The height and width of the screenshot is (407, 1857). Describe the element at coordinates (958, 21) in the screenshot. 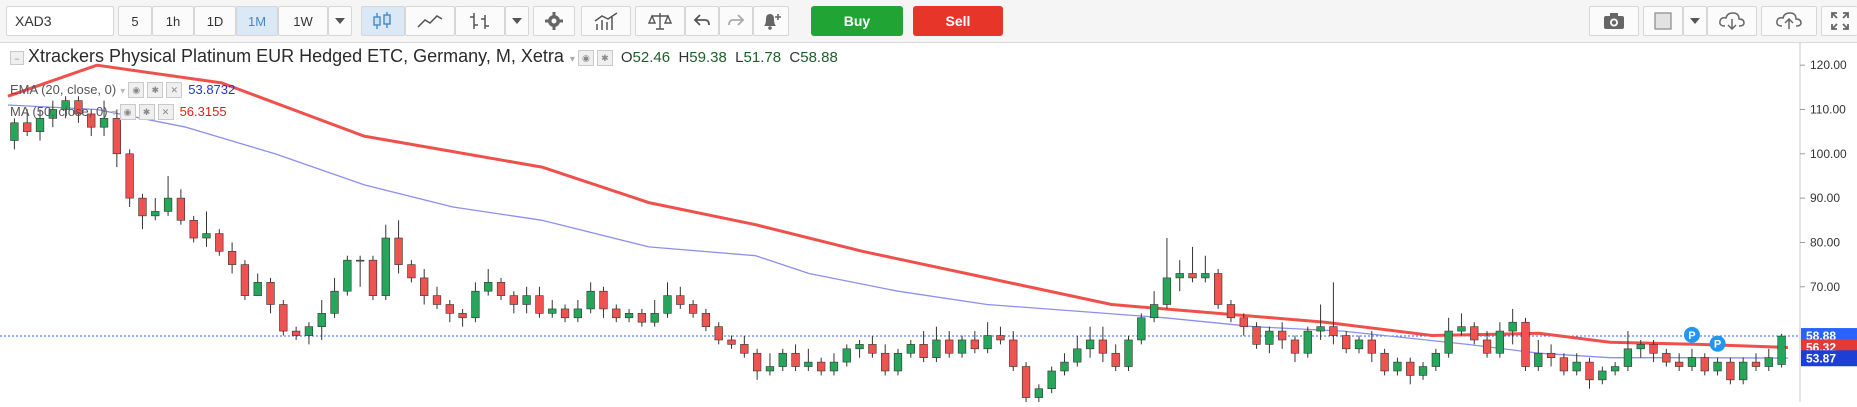

I see `sell-button: Sell` at that location.